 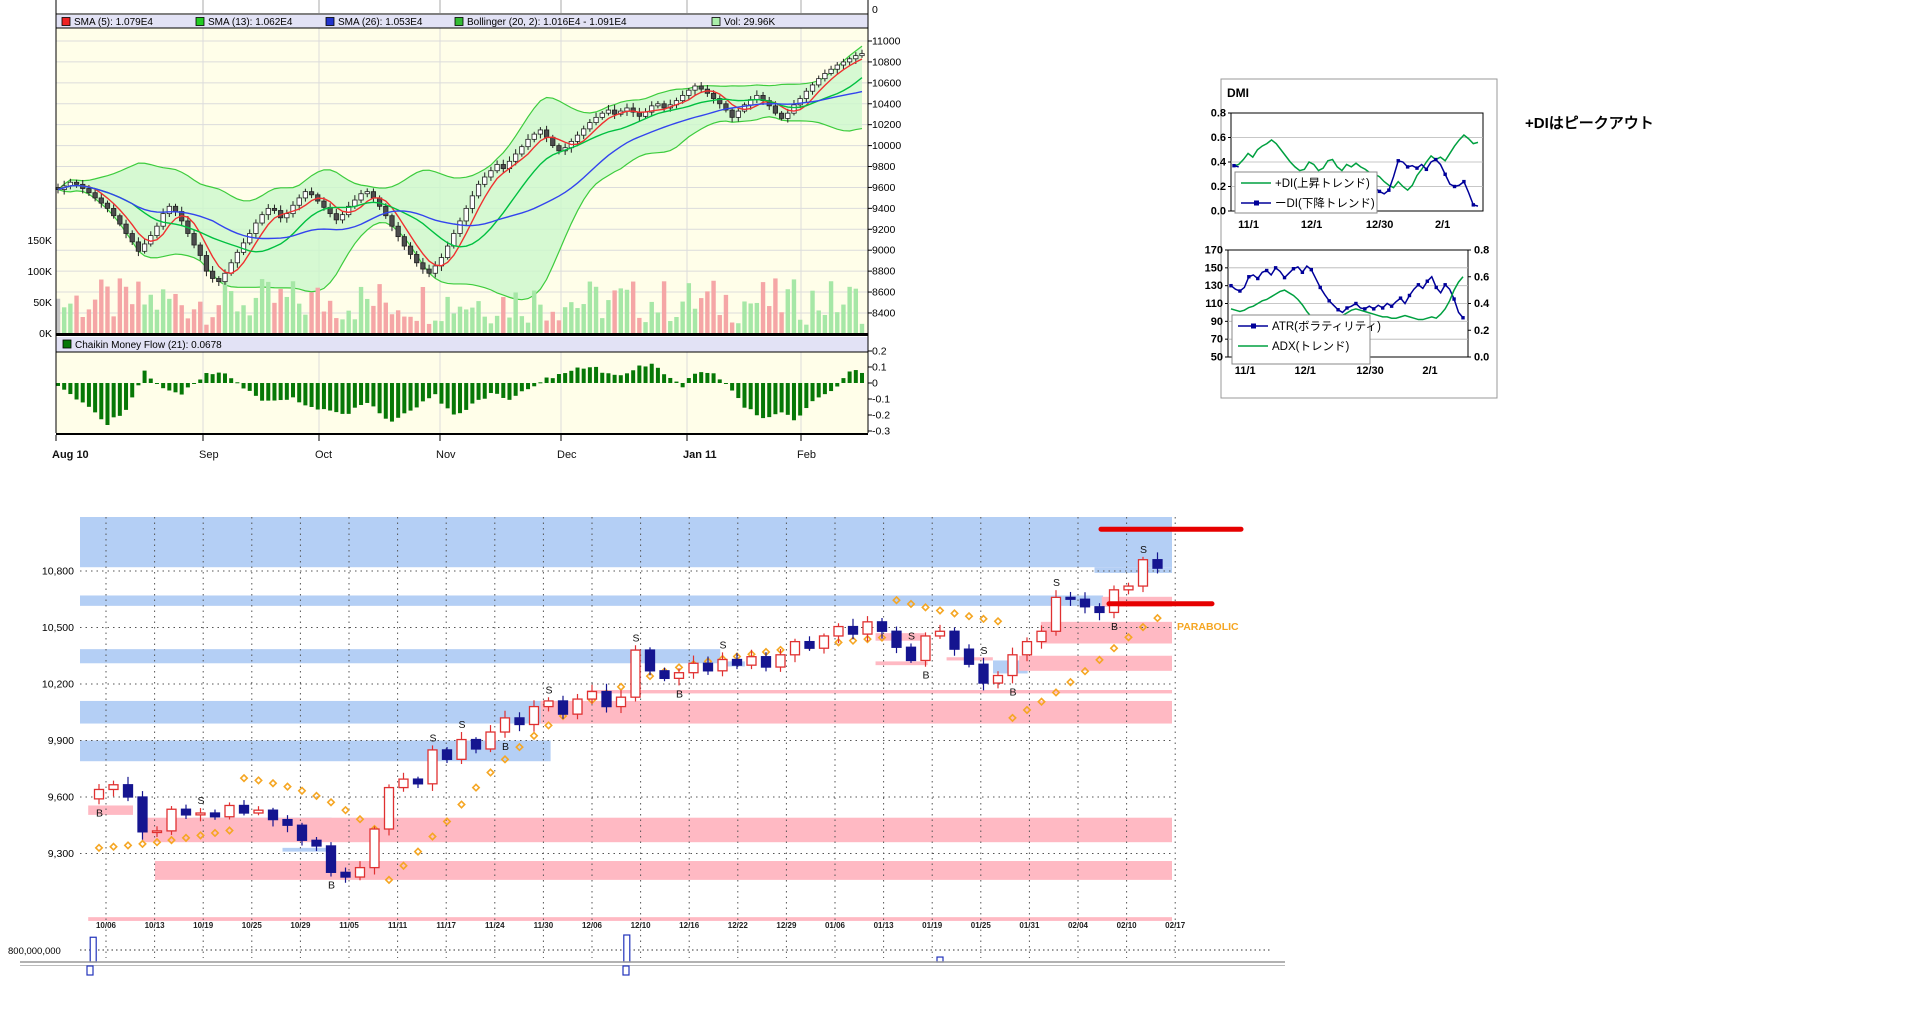 What do you see at coordinates (1589, 123) in the screenshot?
I see `di-peakout-annotation: +DIはピークアウト` at bounding box center [1589, 123].